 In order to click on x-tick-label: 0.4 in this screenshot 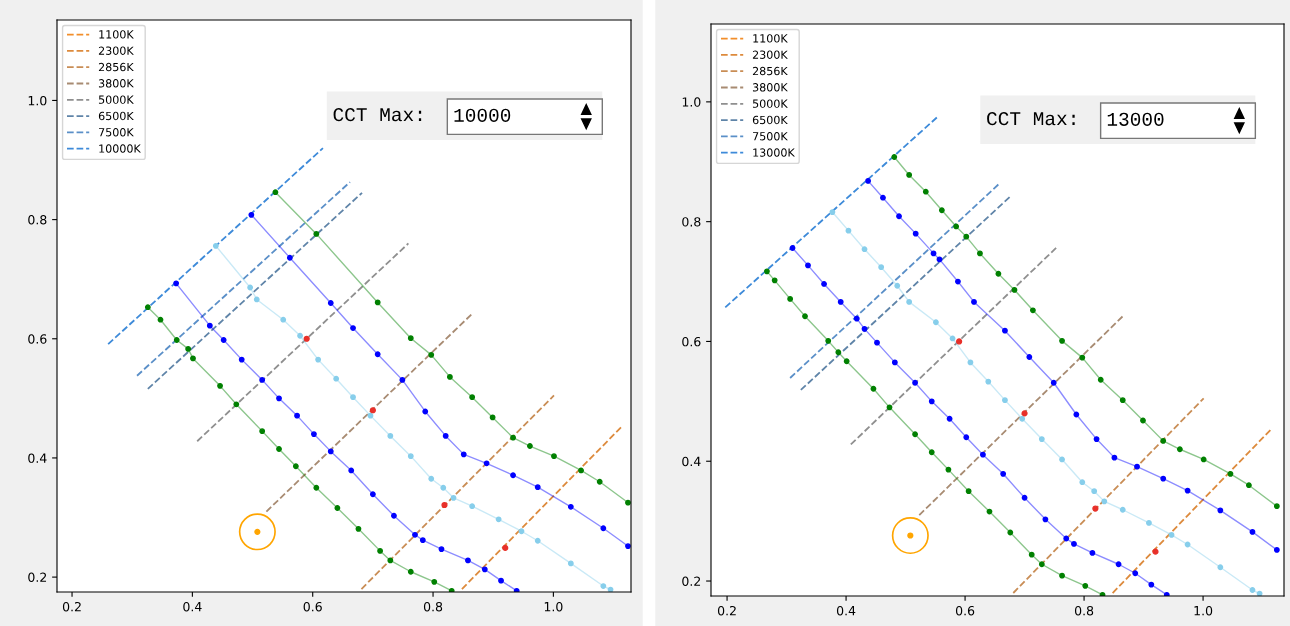, I will do `click(846, 610)`.